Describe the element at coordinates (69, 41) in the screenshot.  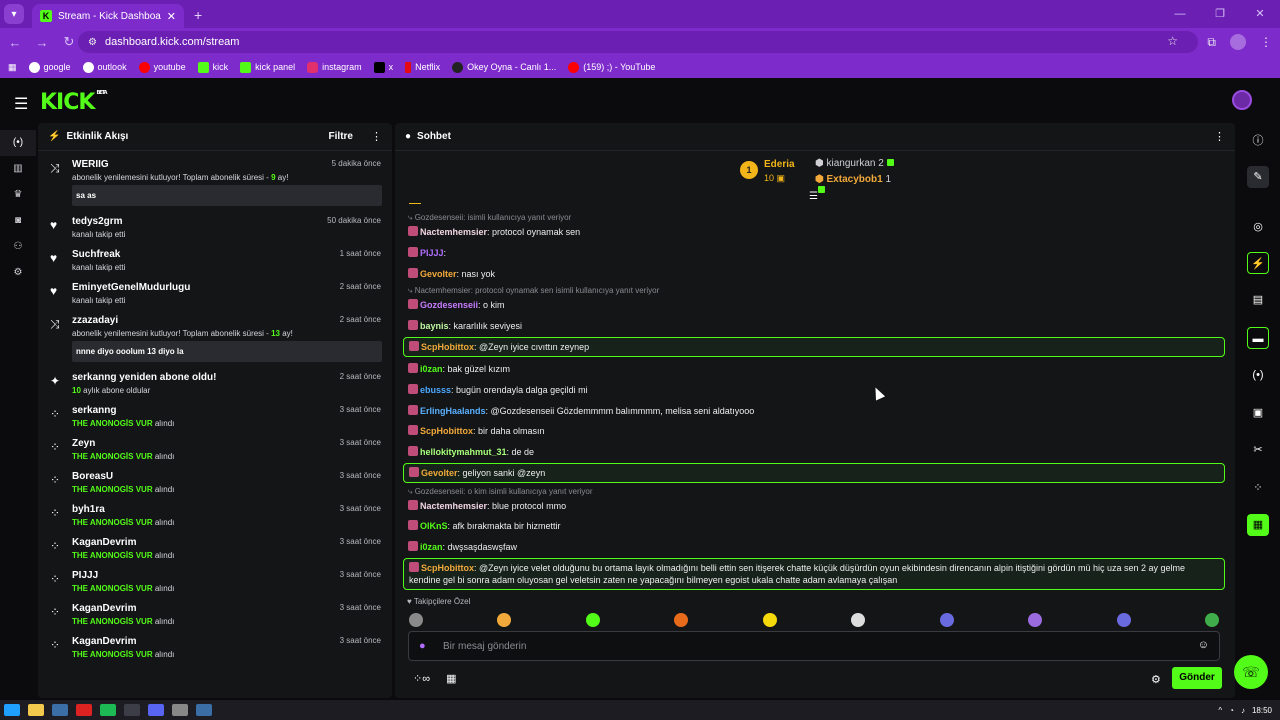
I see `reload-button: ↻` at that location.